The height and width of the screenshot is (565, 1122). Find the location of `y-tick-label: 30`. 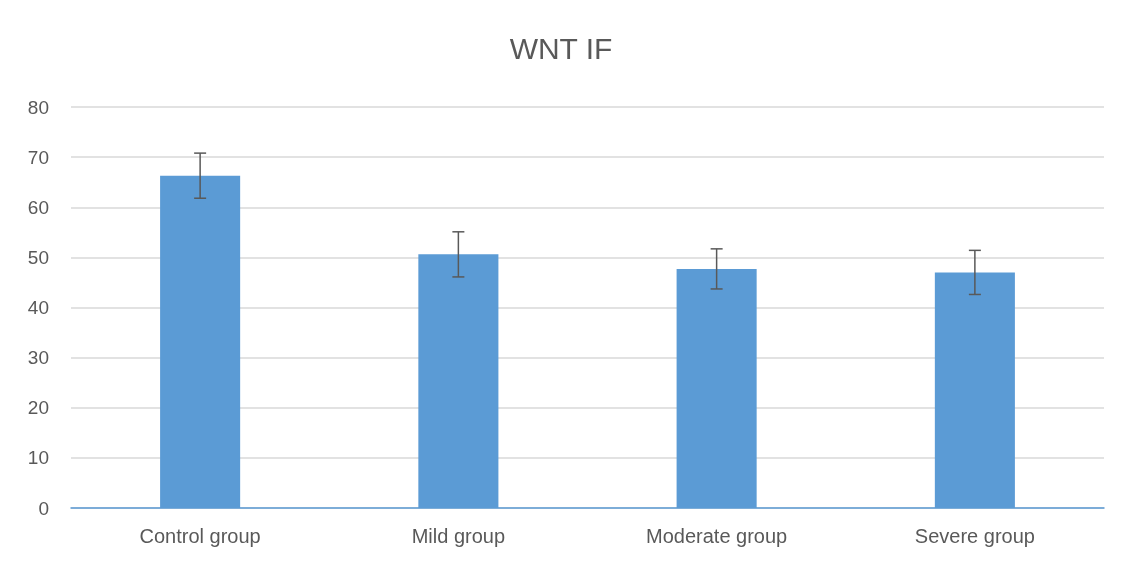

y-tick-label: 30 is located at coordinates (38, 358).